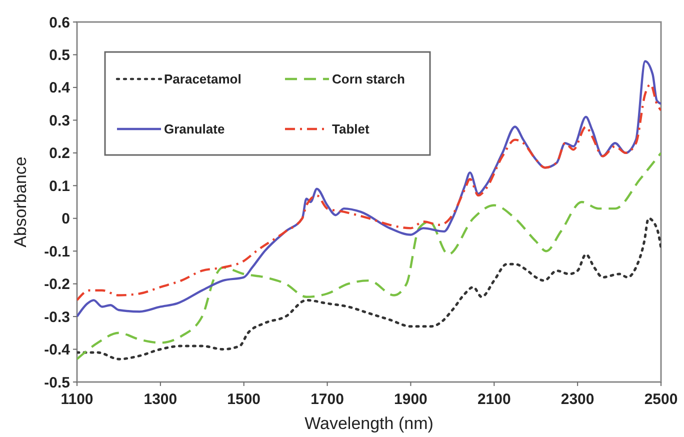 Image resolution: width=684 pixels, height=437 pixels. What do you see at coordinates (369, 423) in the screenshot?
I see `x-axis-title: Wavelength (nm)` at bounding box center [369, 423].